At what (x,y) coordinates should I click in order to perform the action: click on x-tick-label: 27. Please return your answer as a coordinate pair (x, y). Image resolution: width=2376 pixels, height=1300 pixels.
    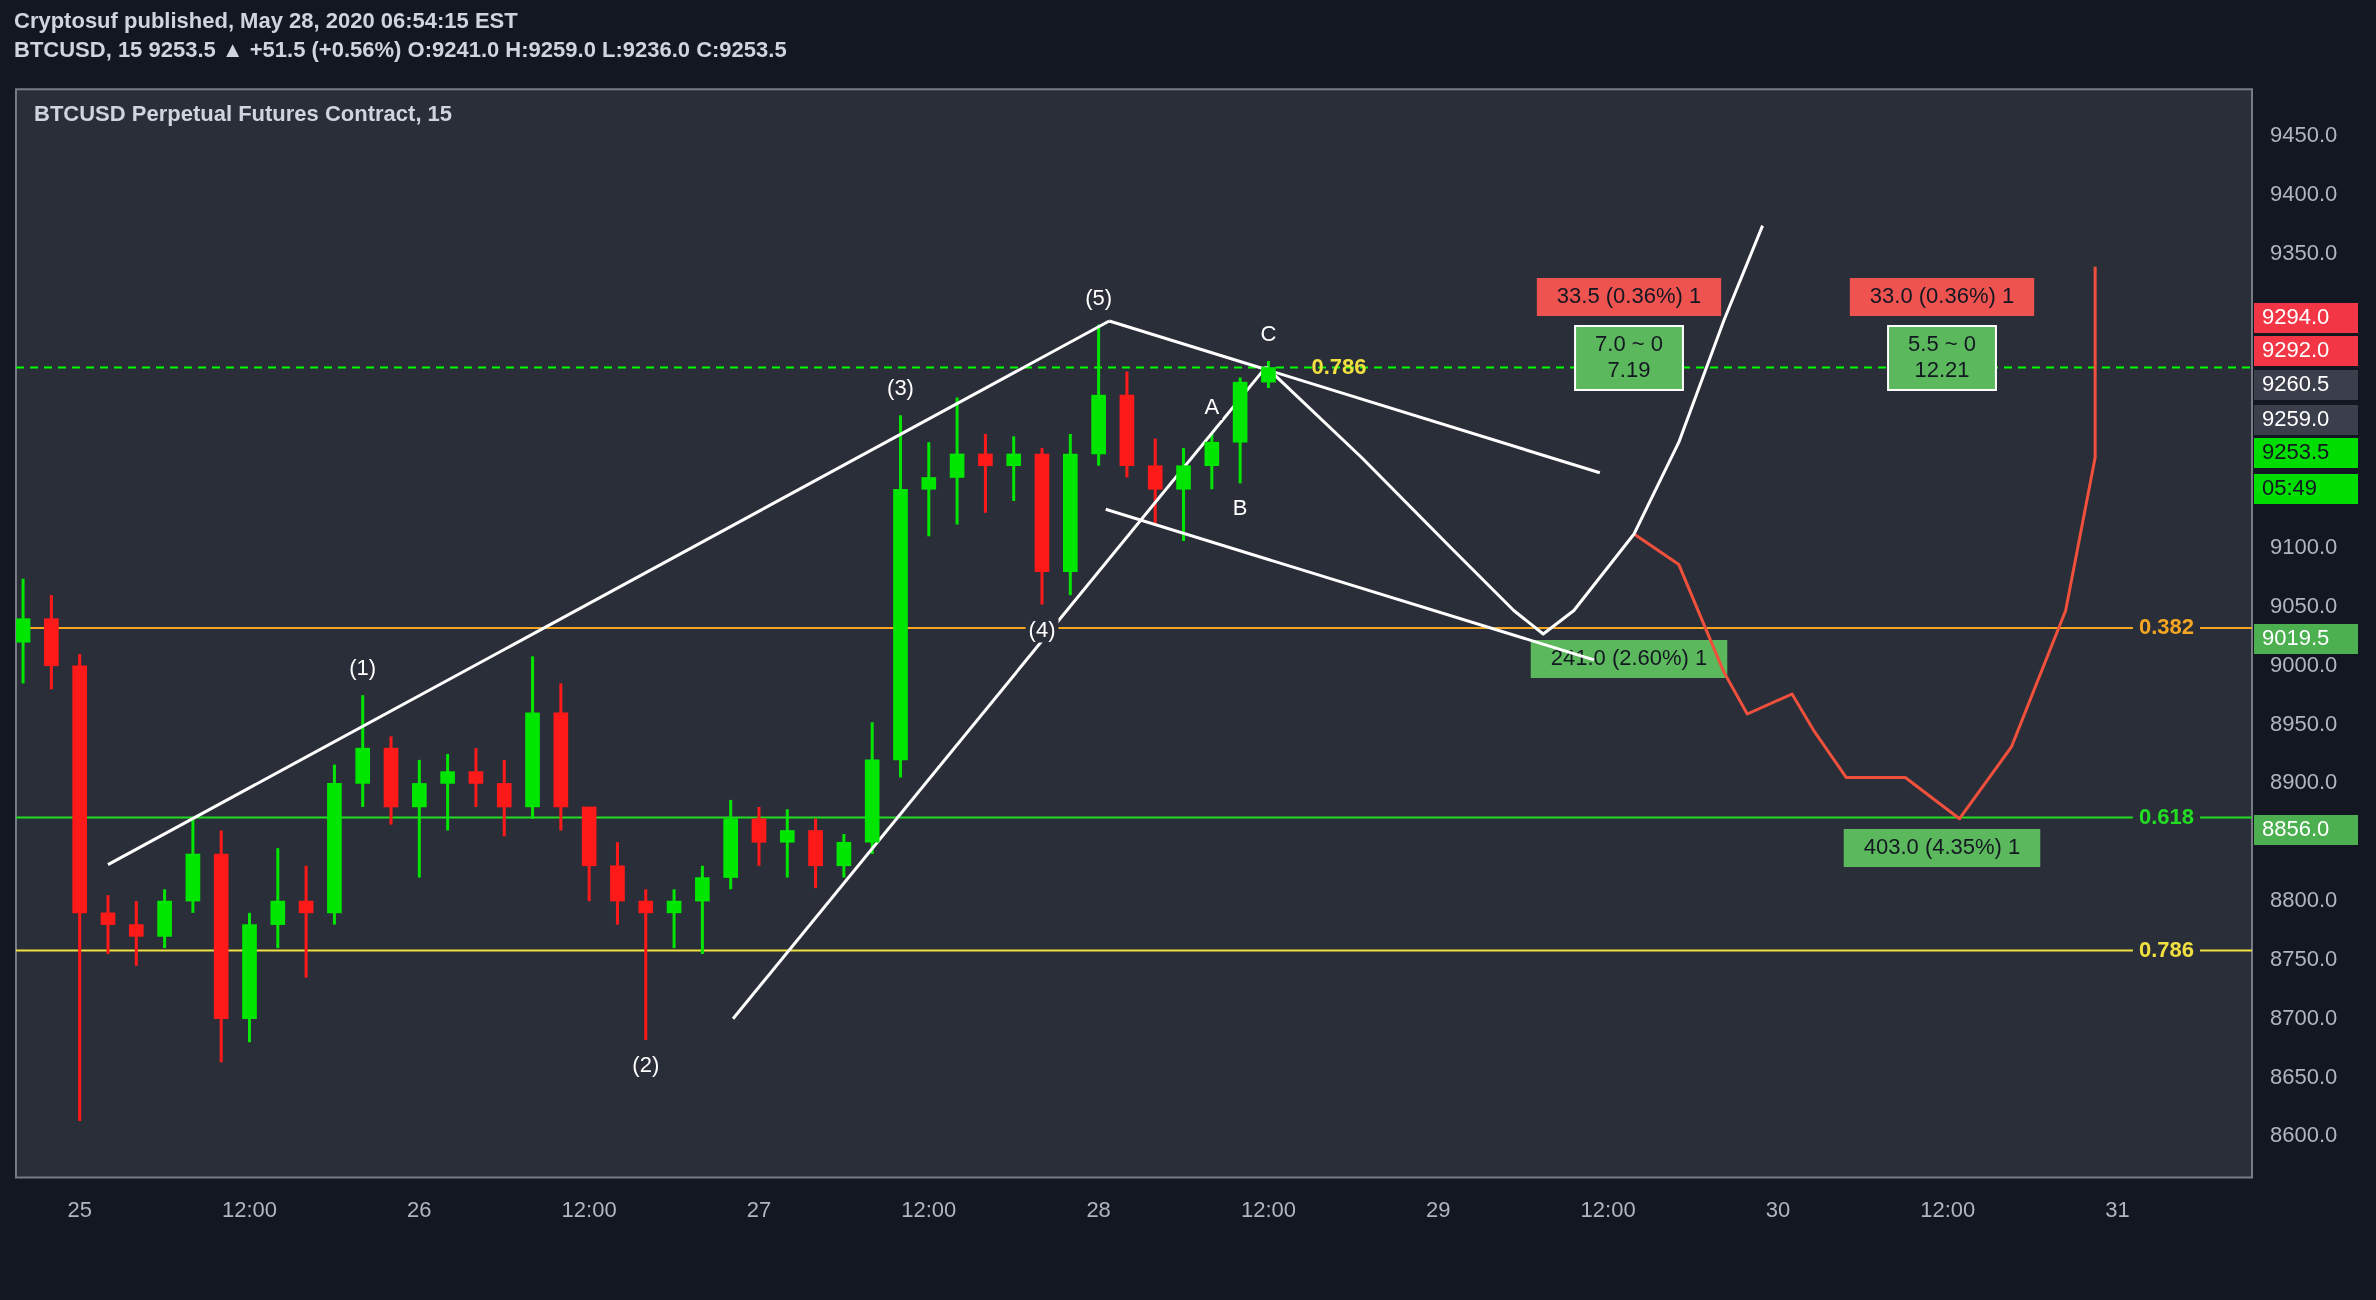
    Looking at the image, I should click on (759, 1209).